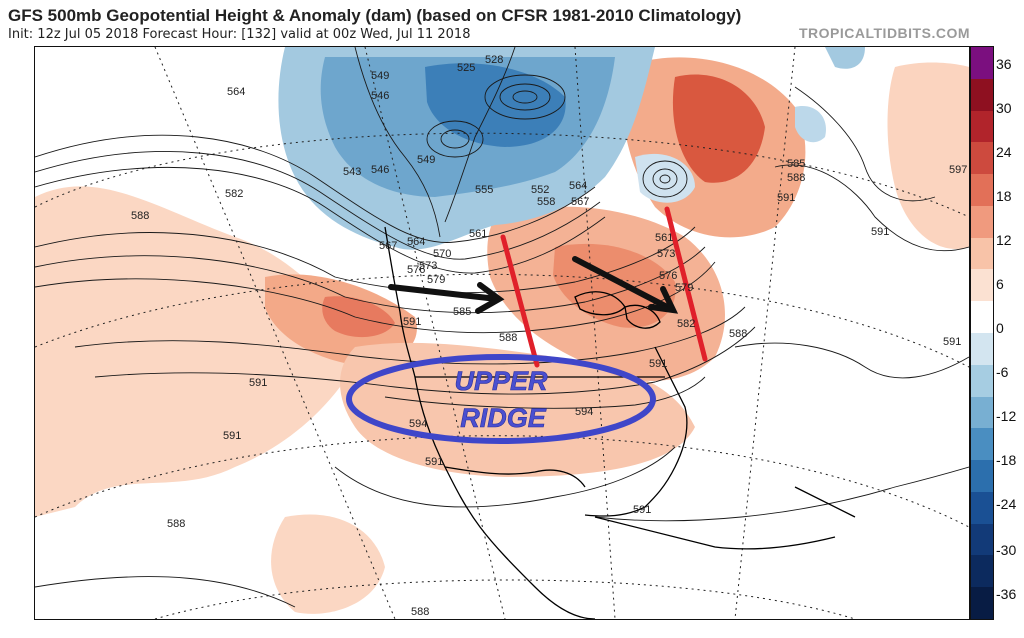 This screenshot has height=638, width=1024. I want to click on colorbar-tick: 36, so click(1004, 64).